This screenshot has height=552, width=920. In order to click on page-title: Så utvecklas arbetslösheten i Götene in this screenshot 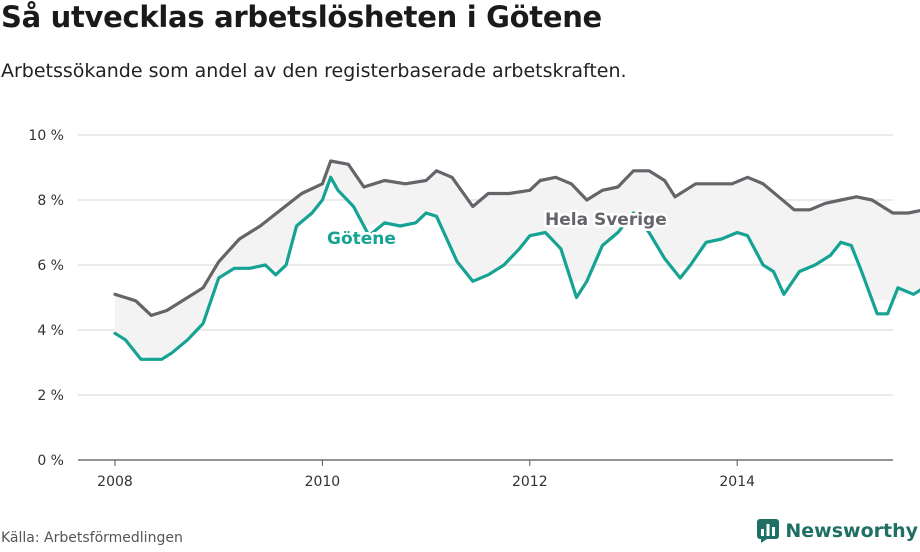, I will do `click(301, 17)`.